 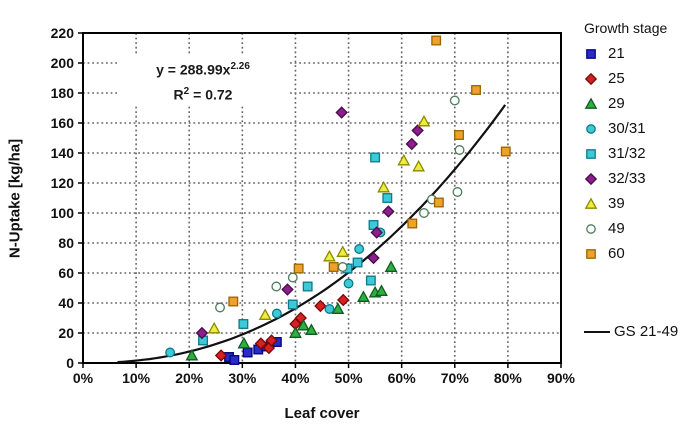 I want to click on legend-item-gs-30-31: 30/31, so click(x=640, y=128).